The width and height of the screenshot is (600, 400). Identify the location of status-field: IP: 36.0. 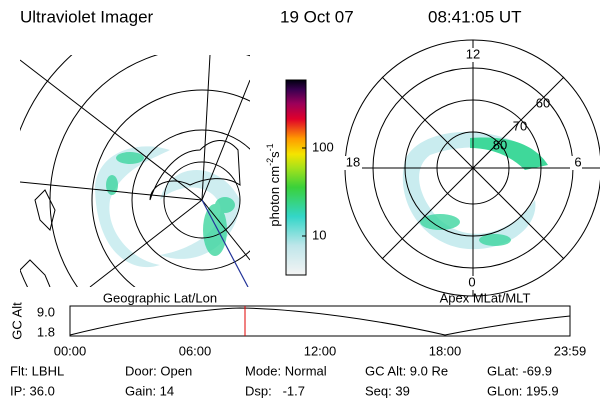
(32, 390).